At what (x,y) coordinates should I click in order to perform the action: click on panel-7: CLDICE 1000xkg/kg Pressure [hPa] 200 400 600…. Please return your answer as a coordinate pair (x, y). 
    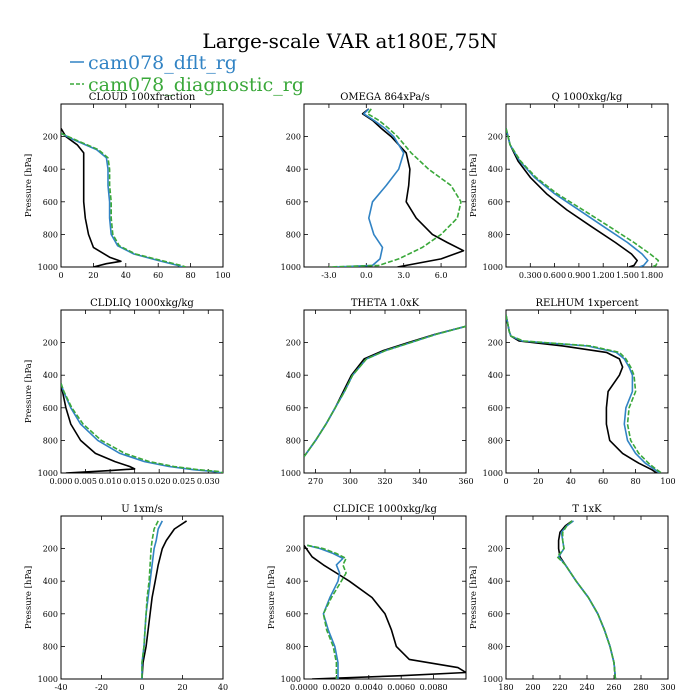
    Looking at the image, I should click on (367, 598).